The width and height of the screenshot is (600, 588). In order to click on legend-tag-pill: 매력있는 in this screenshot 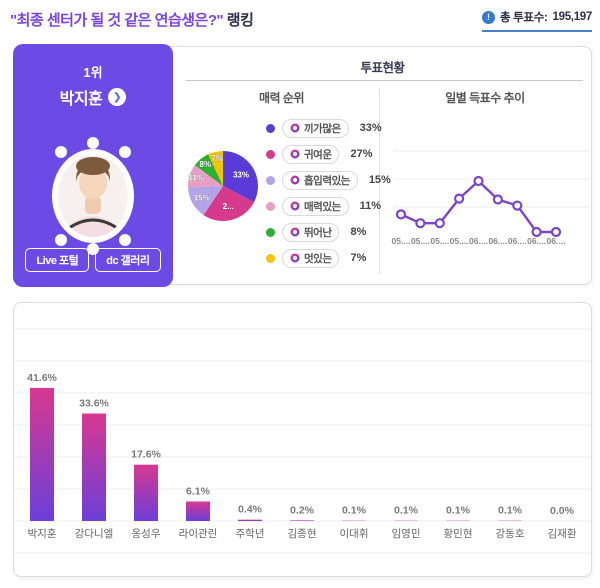, I will do `click(315, 206)`.